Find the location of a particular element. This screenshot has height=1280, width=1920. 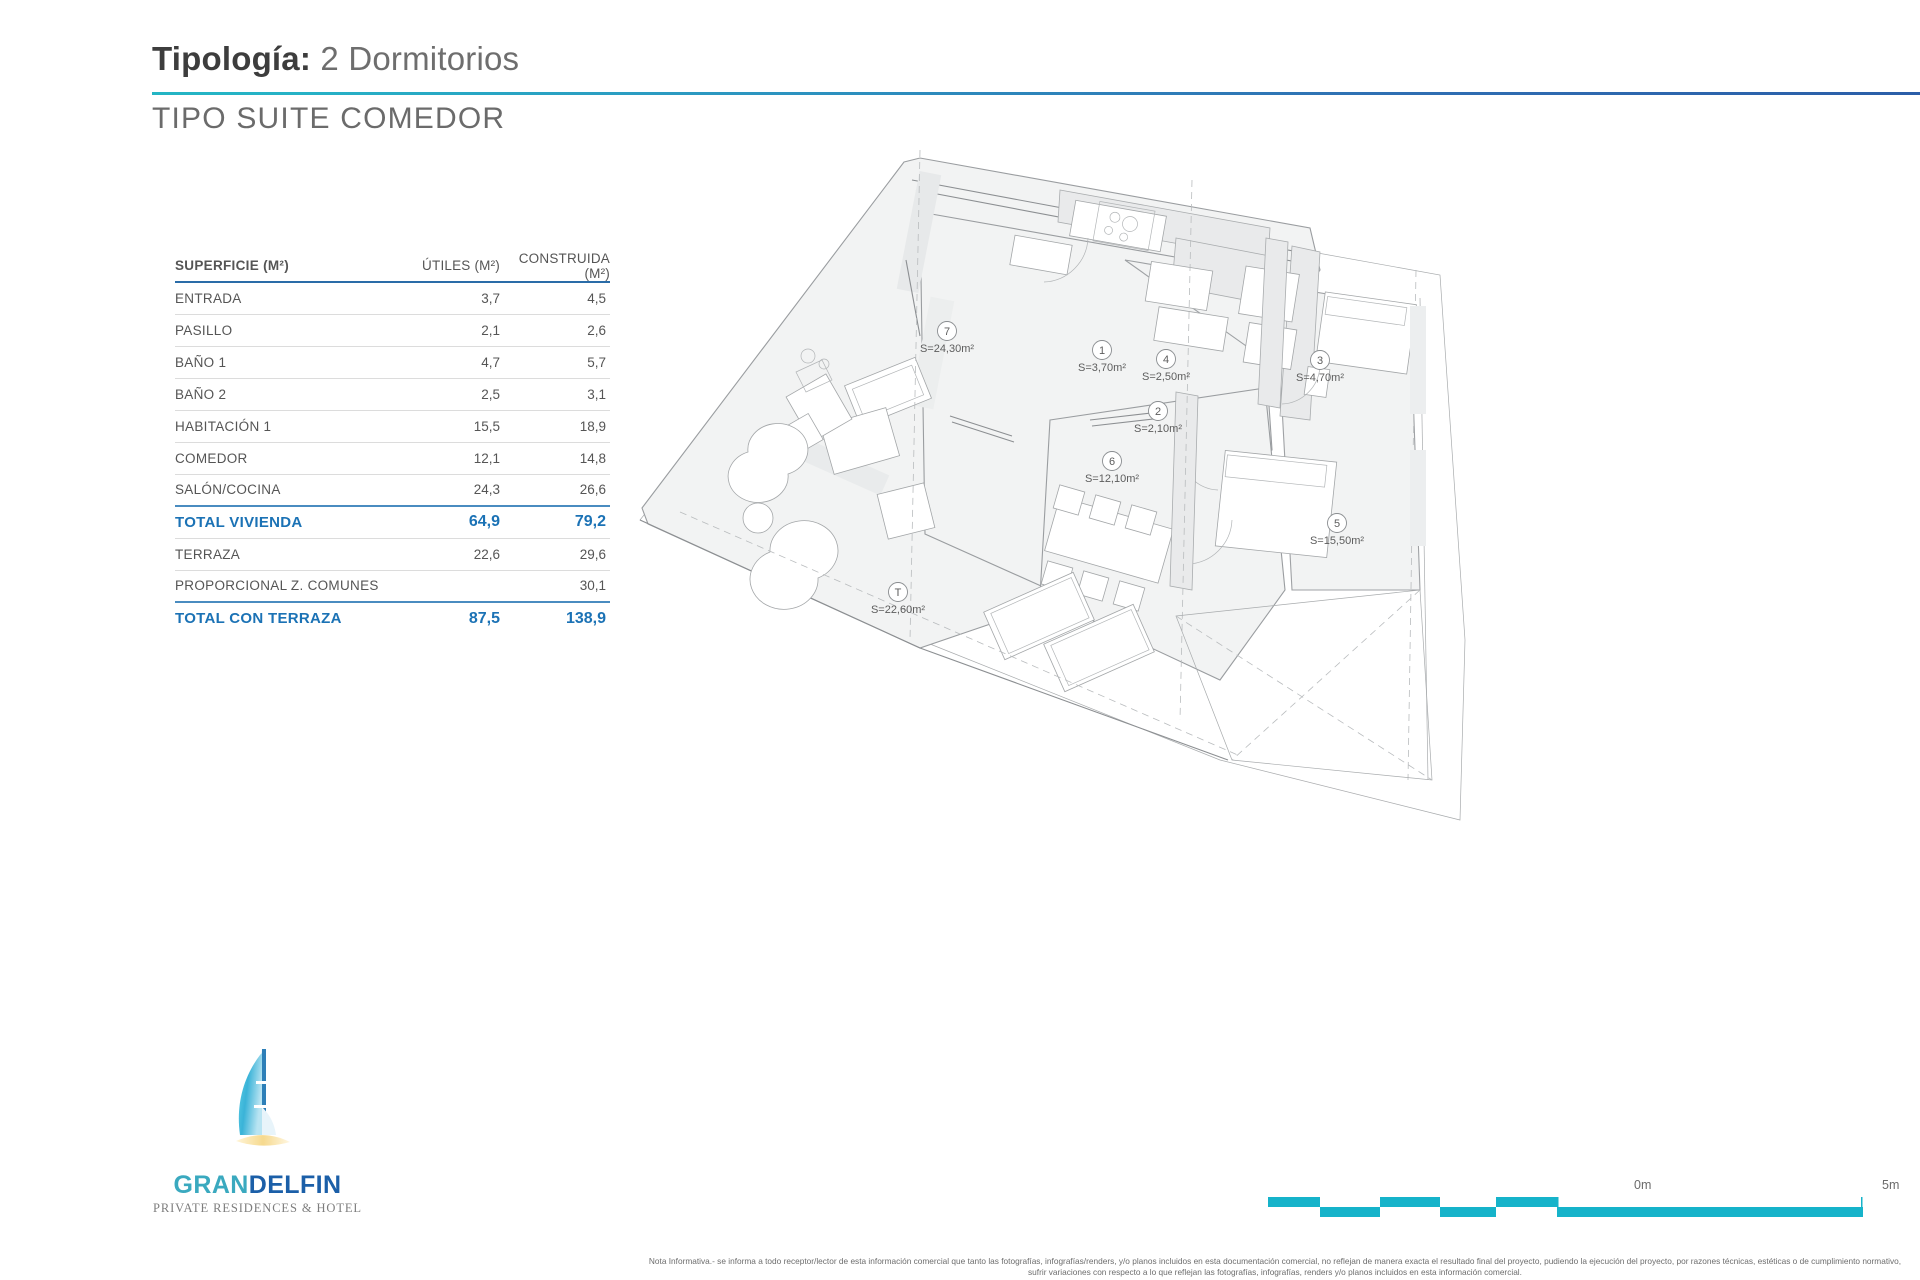

row-name: TERRAZA is located at coordinates (280, 553).